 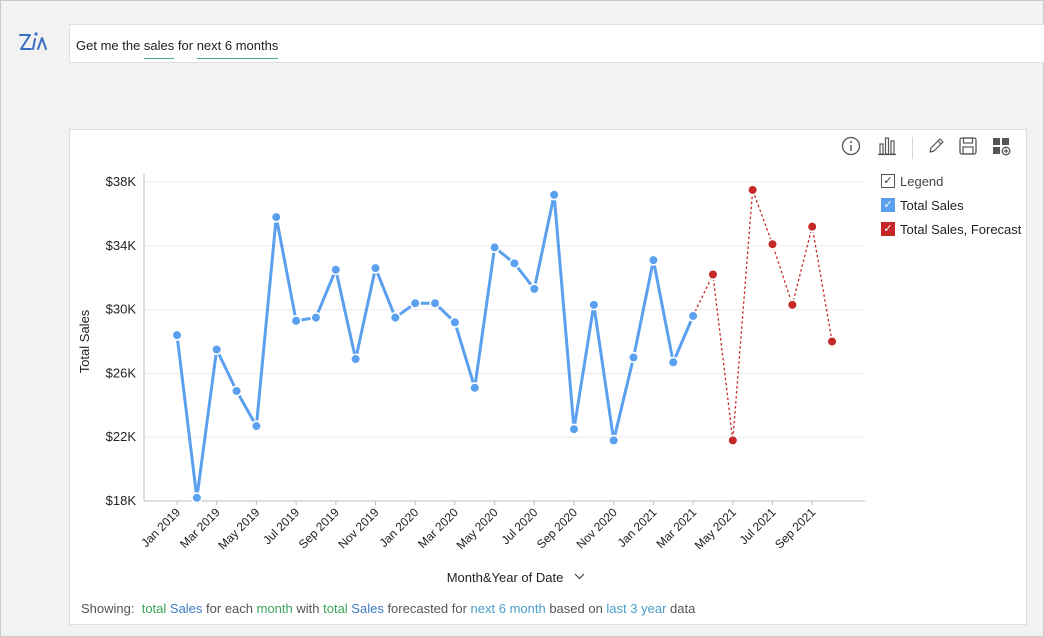 I want to click on query-text: Get me the sales for next 6 months, so click(x=177, y=48).